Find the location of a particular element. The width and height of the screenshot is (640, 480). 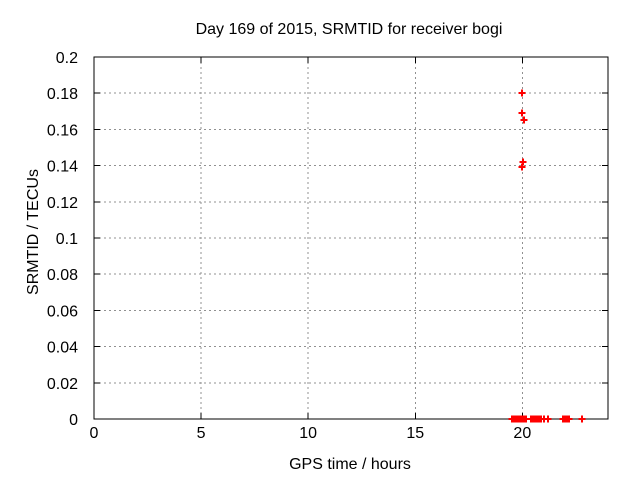

x-tick-label: 15 is located at coordinates (415, 433).